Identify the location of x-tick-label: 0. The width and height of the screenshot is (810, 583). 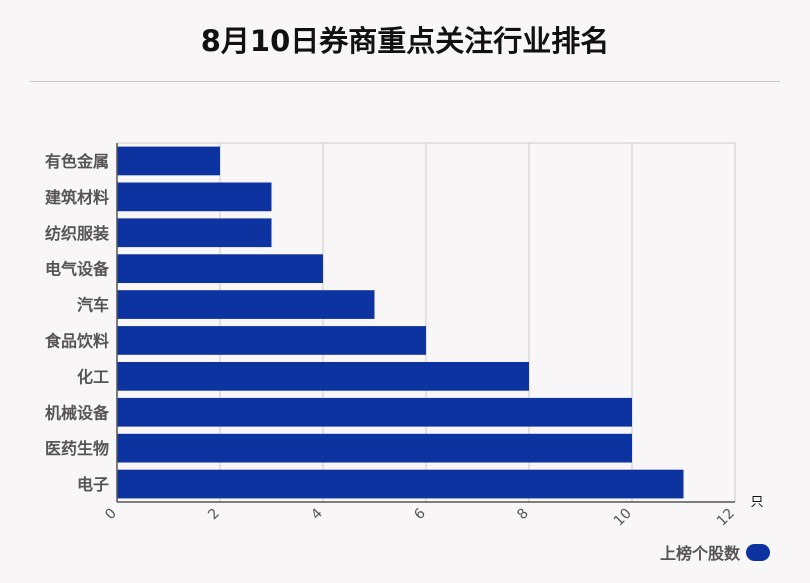
(111, 515).